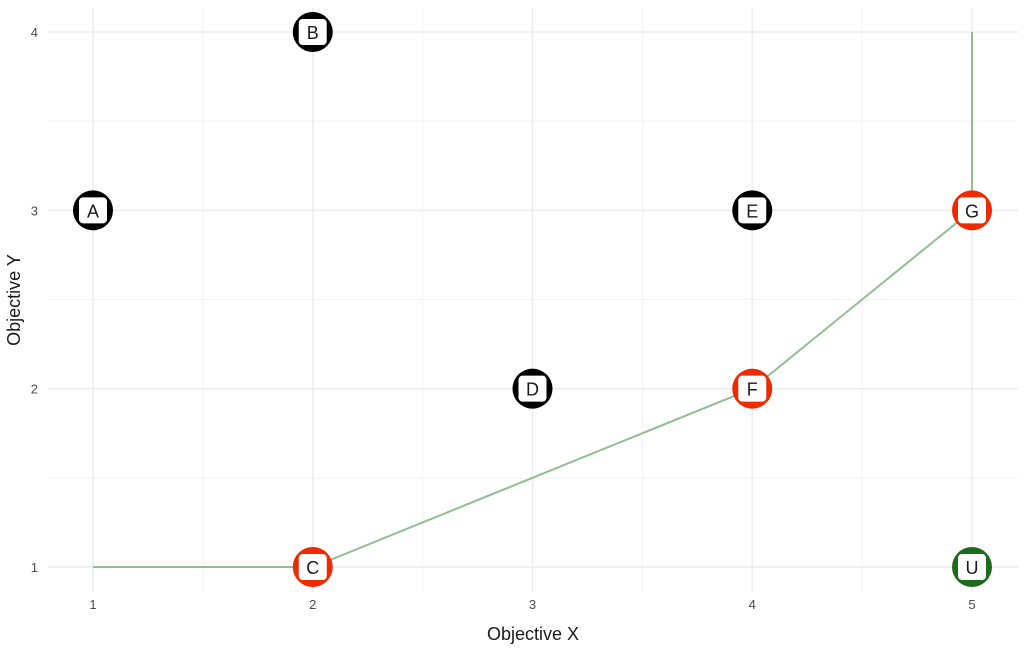  I want to click on x-tick-label: 1, so click(92, 604).